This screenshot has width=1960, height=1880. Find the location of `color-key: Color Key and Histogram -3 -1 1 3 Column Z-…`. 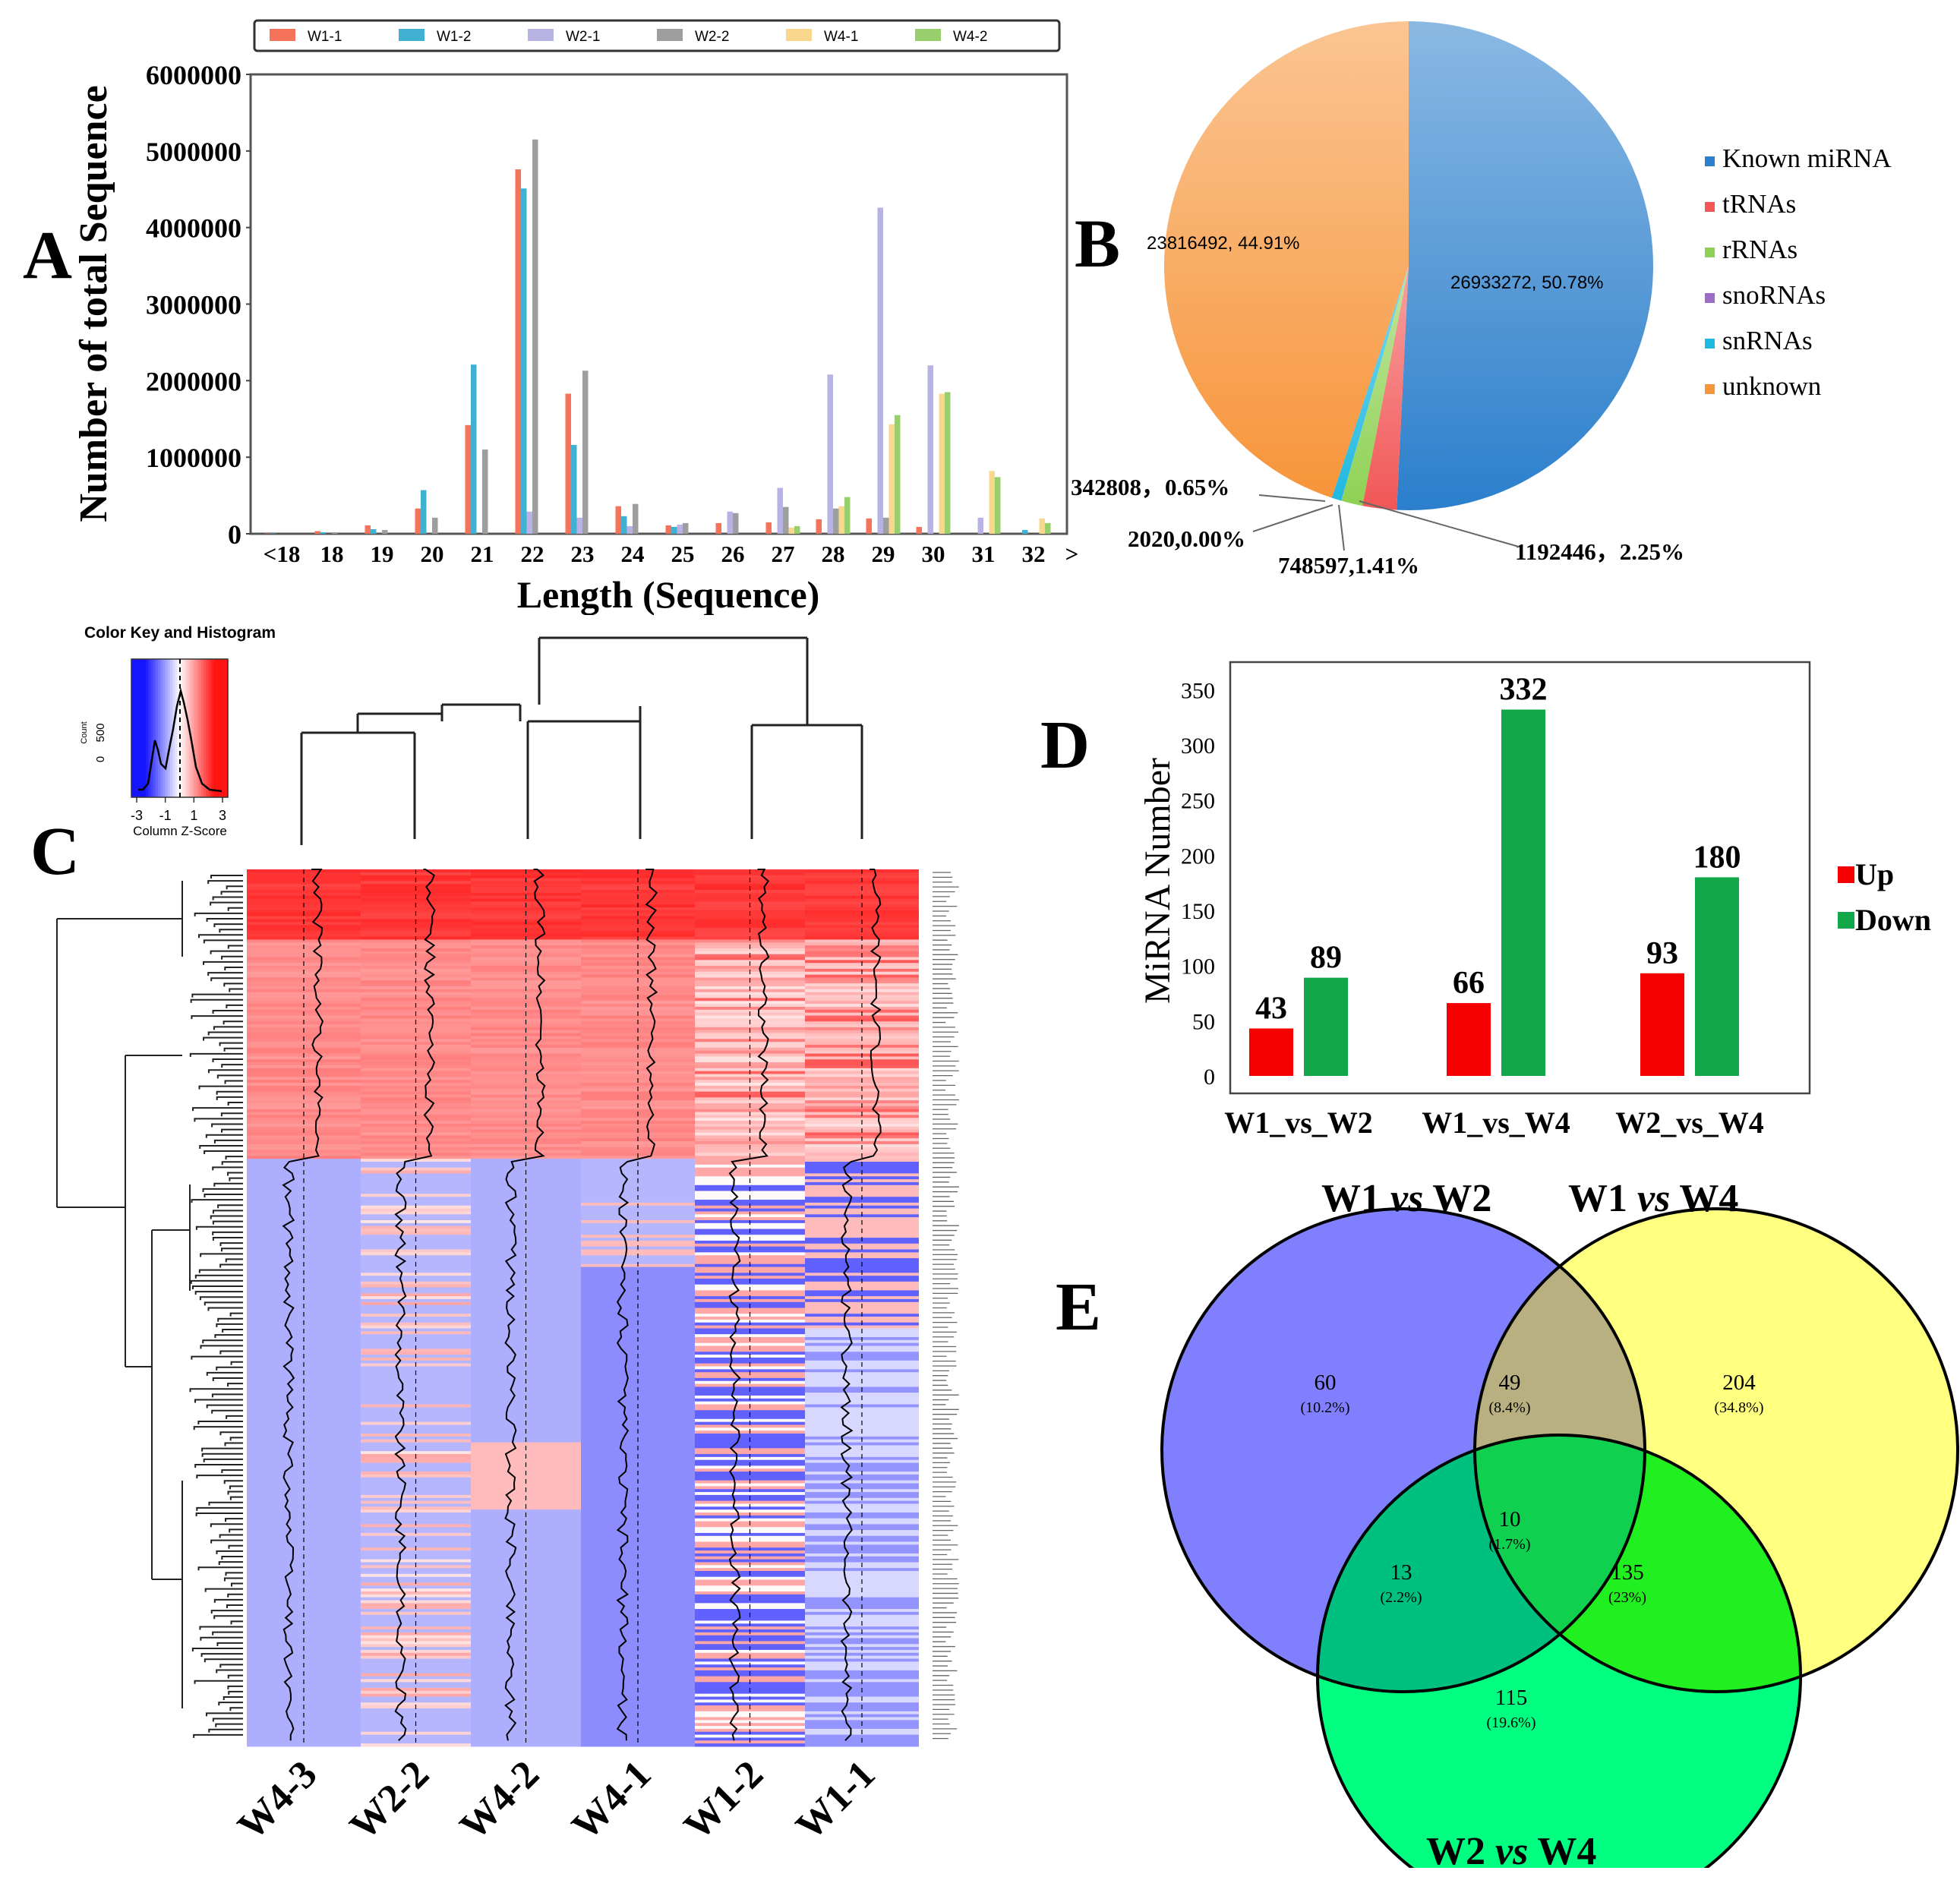

color-key: Color Key and Histogram -3 -1 1 3 Column Z-… is located at coordinates (178, 731).